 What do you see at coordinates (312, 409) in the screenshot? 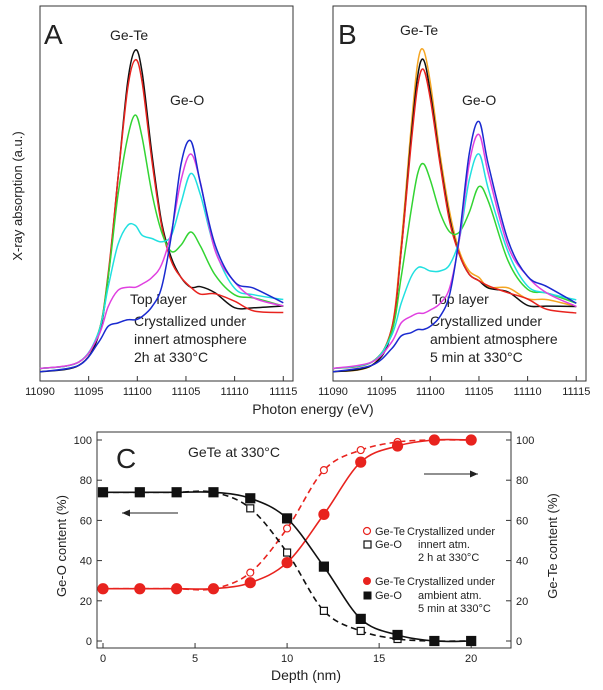
I see `top-x-axis-label: Photon energy (eV)` at bounding box center [312, 409].